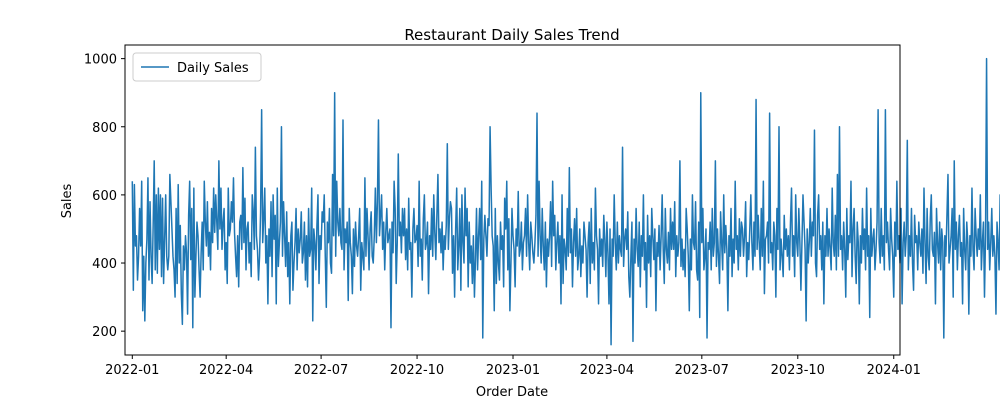 This screenshot has width=1000, height=400. I want to click on x-tick-label: 2023-04, so click(607, 370).